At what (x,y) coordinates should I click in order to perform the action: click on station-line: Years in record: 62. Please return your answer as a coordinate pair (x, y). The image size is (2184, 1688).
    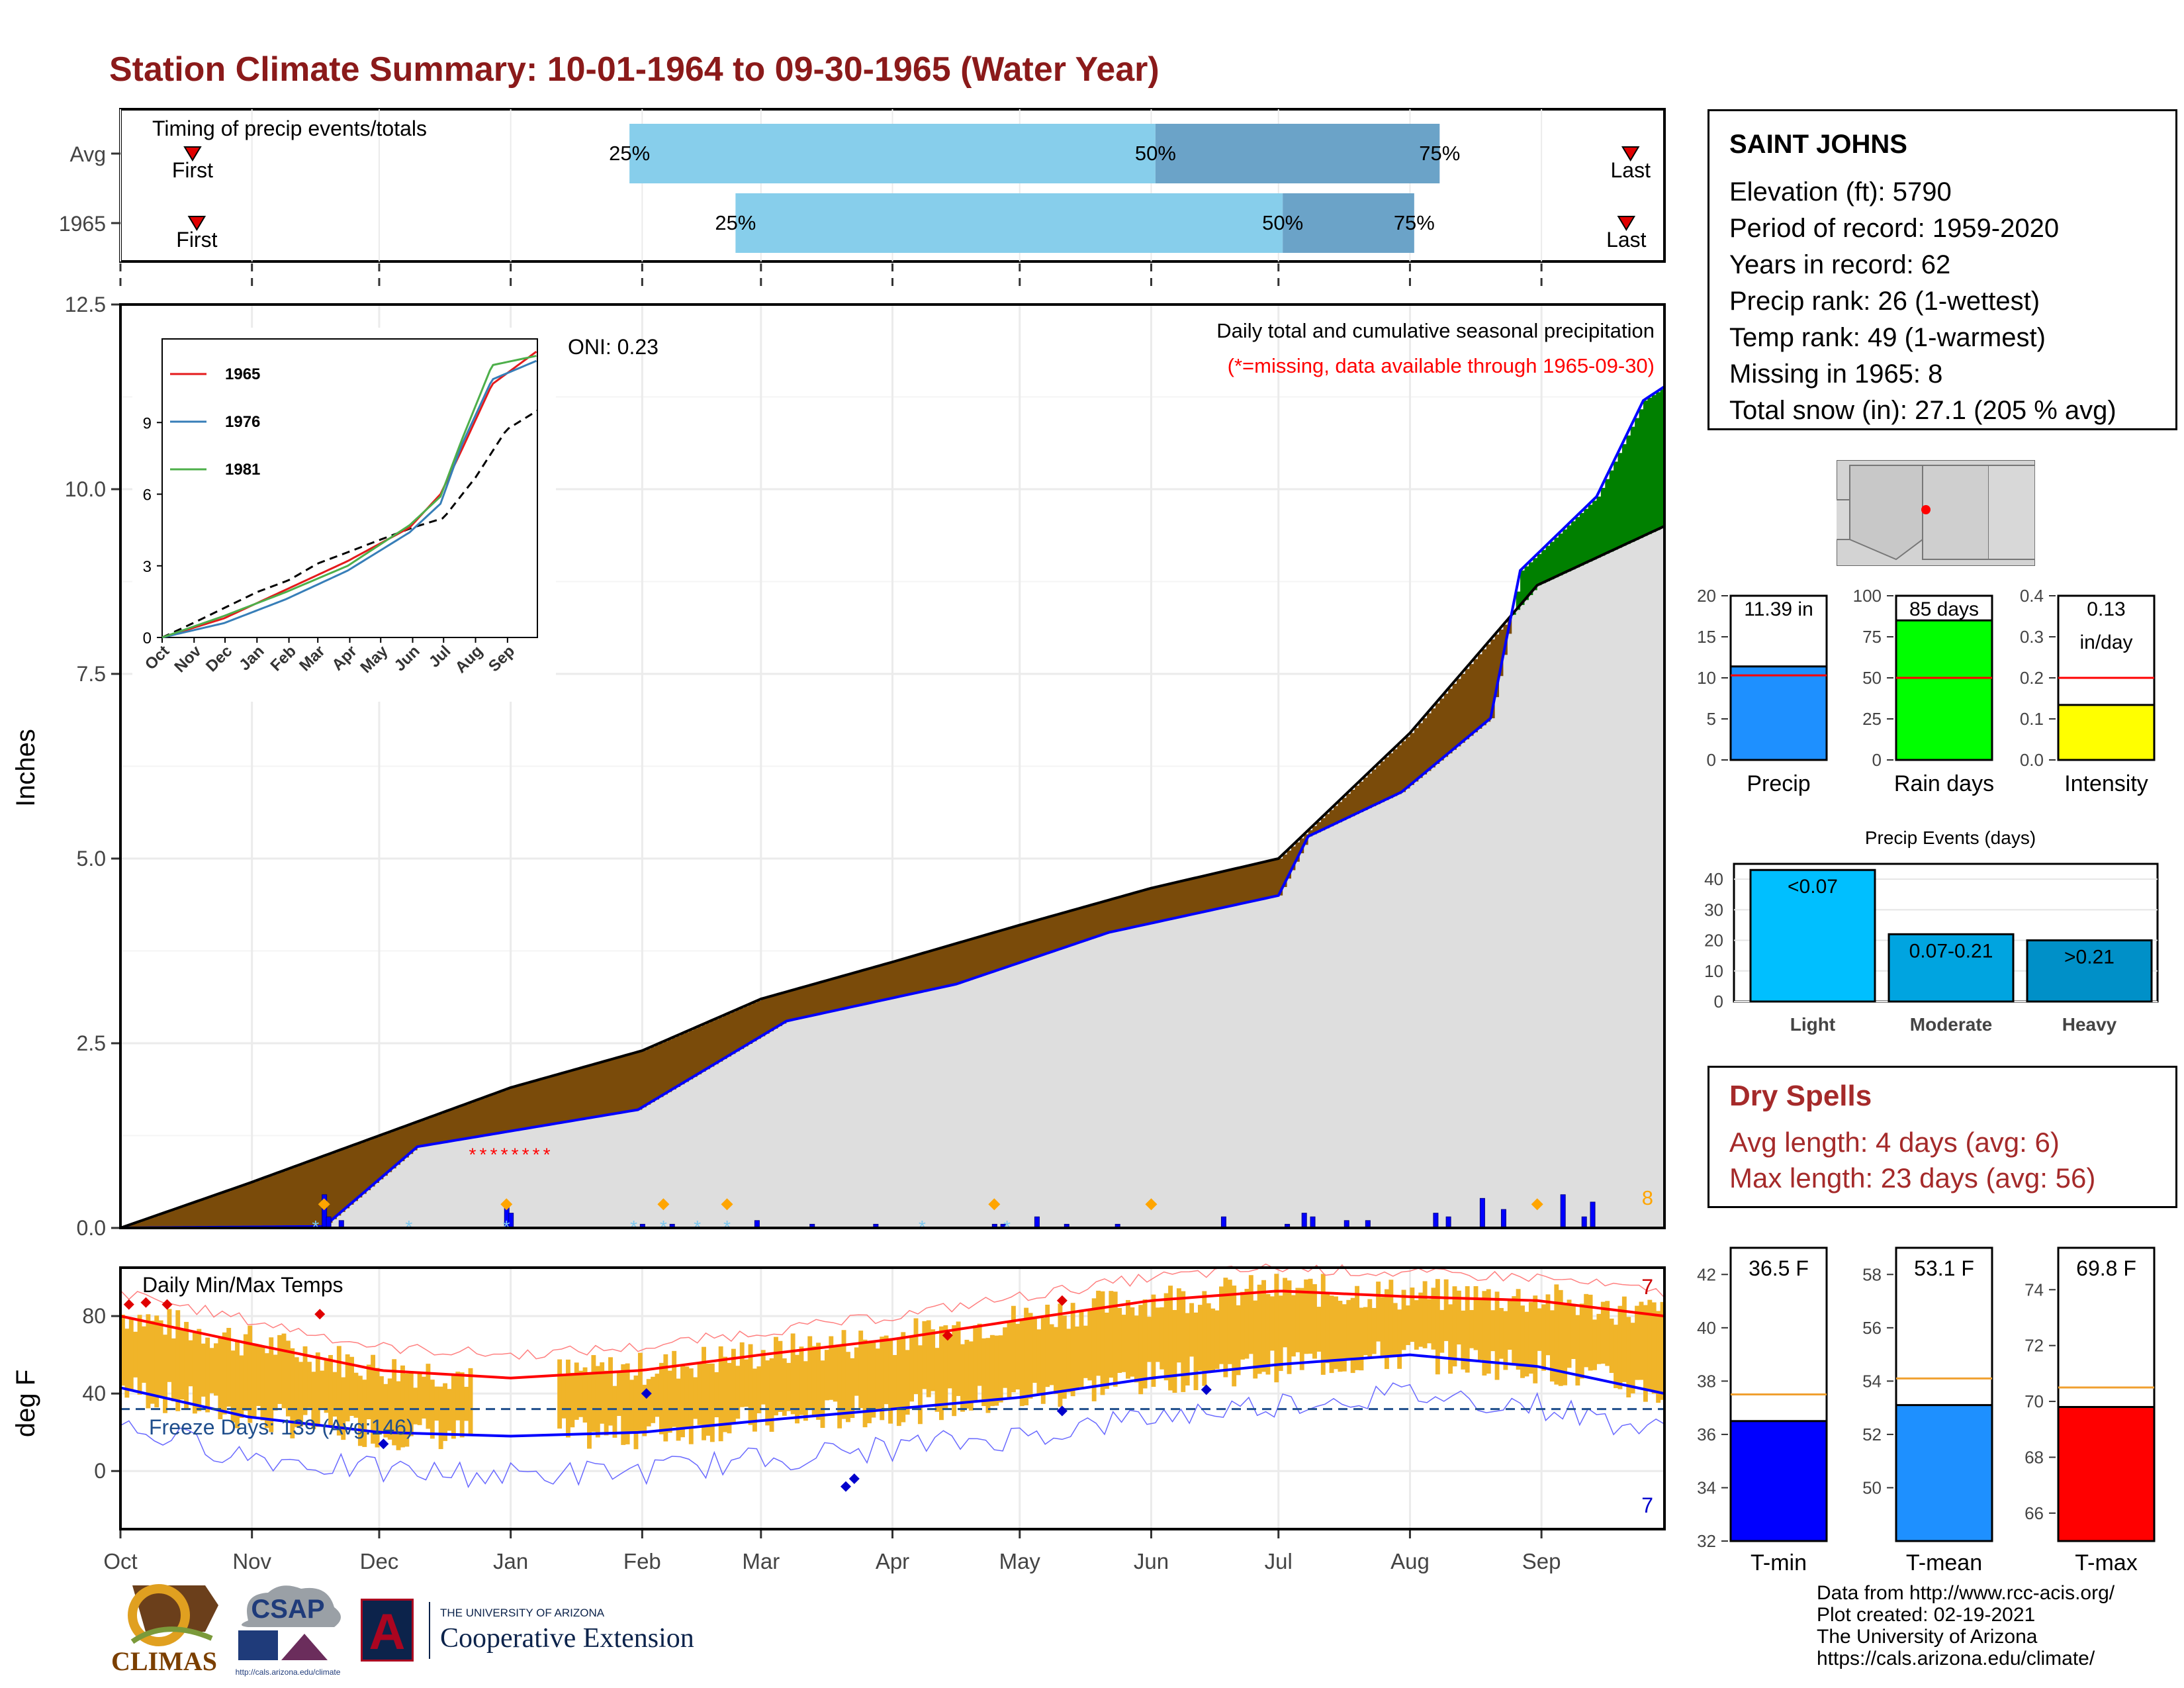
    Looking at the image, I should click on (1840, 264).